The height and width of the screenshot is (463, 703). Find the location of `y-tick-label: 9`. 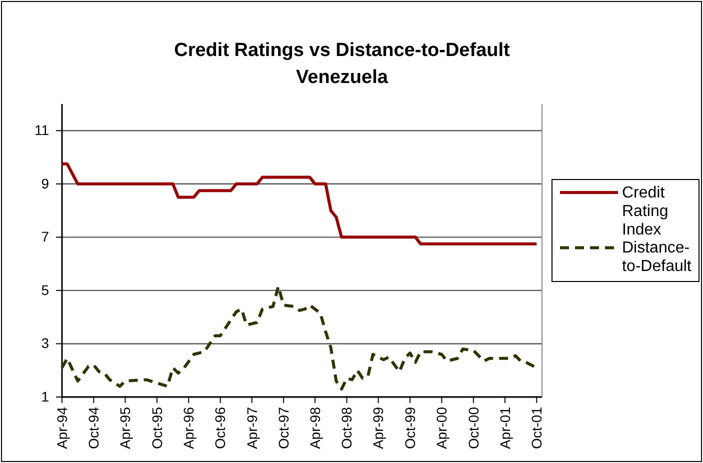

y-tick-label: 9 is located at coordinates (45, 183).